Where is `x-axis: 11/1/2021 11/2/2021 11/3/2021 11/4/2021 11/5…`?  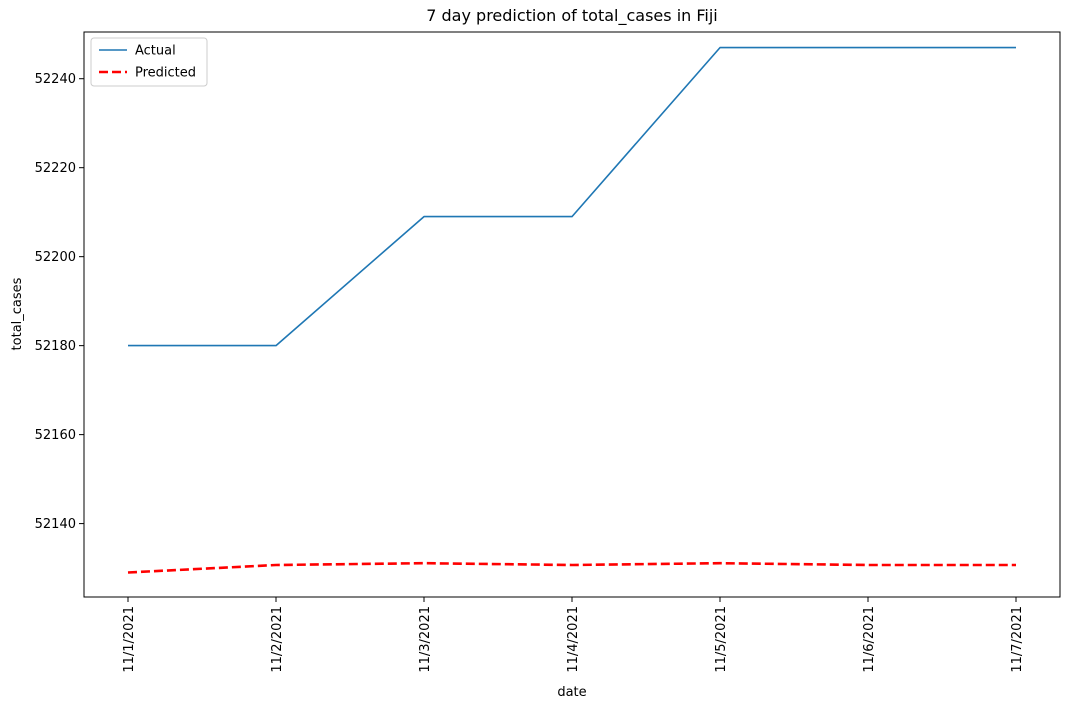 x-axis: 11/1/2021 11/2/2021 11/3/2021 11/4/2021 11/5… is located at coordinates (573, 635).